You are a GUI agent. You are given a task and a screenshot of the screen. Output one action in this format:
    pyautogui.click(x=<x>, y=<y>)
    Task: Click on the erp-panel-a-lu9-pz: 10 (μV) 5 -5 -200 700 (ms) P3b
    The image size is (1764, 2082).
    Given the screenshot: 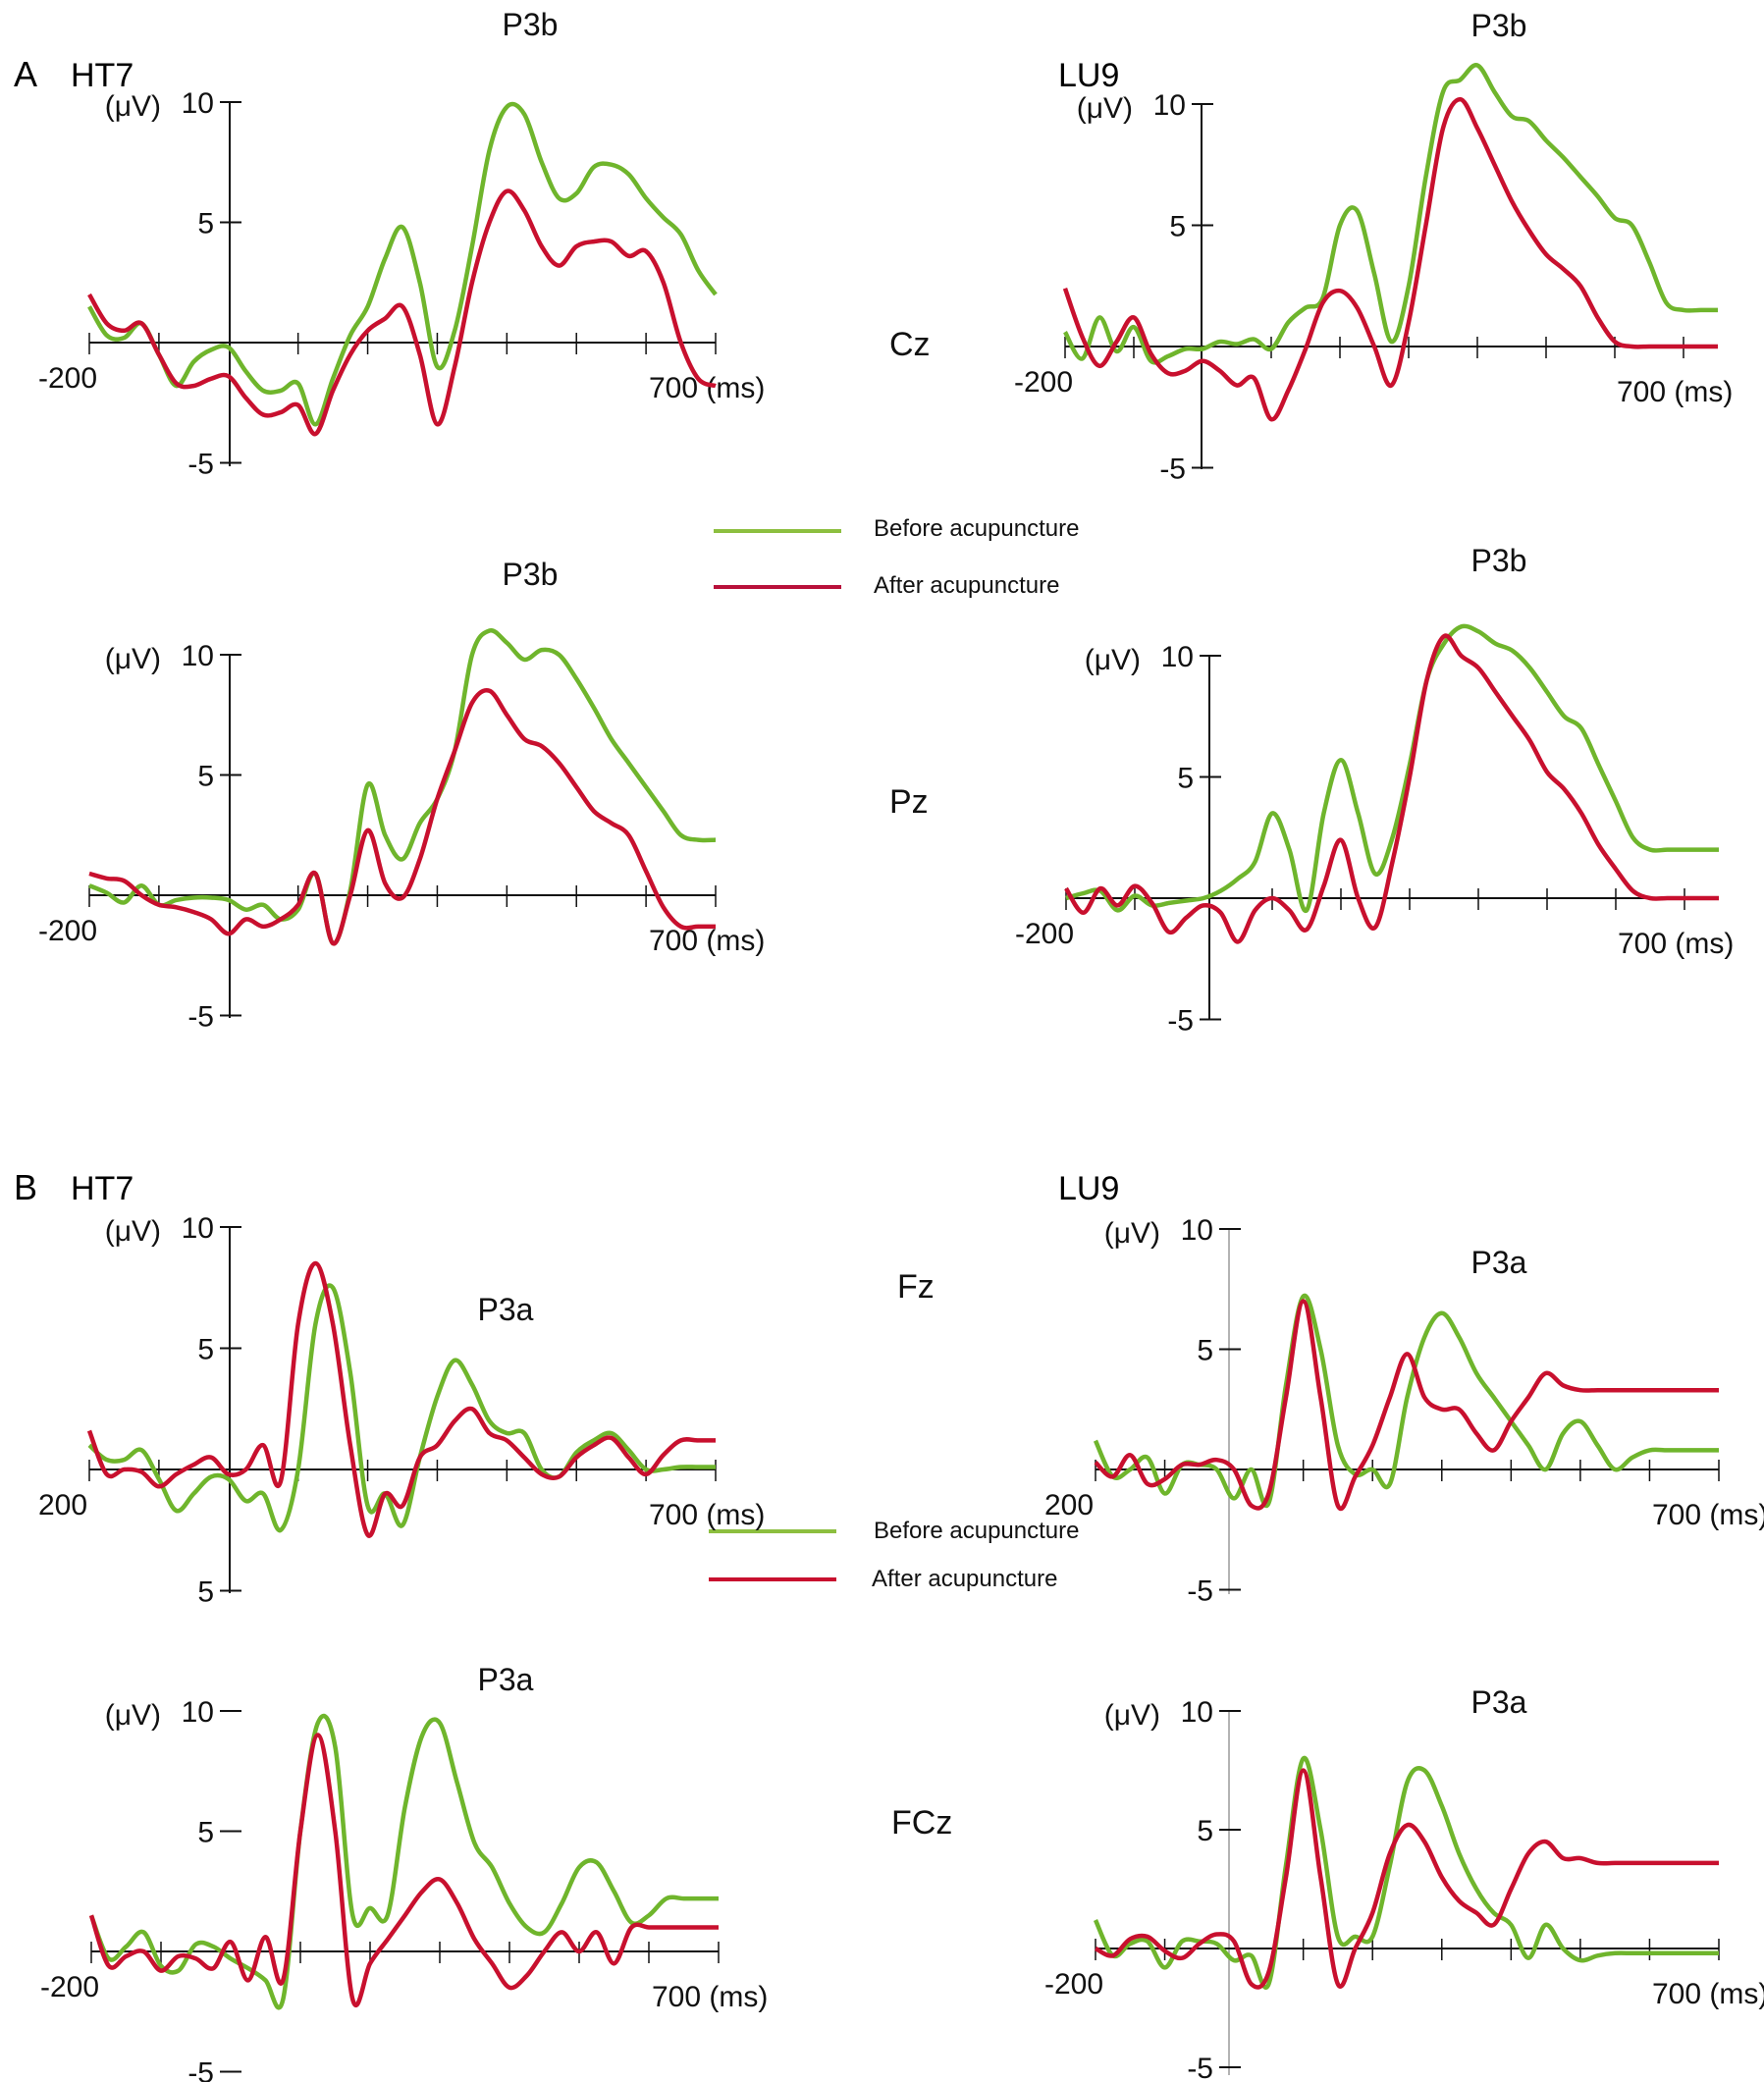 What is the action you would take?
    pyautogui.click(x=1374, y=790)
    